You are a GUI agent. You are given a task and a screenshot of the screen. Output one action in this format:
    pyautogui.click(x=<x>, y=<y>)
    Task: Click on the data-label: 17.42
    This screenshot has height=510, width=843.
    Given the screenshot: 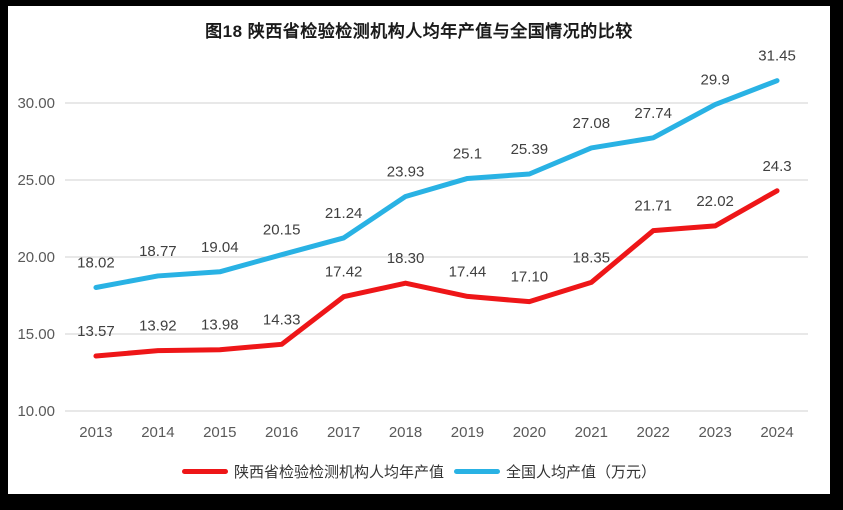 What is the action you would take?
    pyautogui.click(x=344, y=272)
    